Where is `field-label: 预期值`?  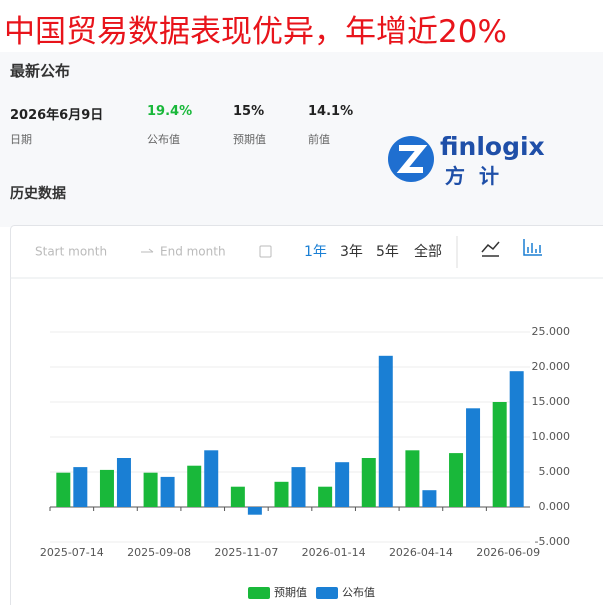 field-label: 预期值 is located at coordinates (249, 139).